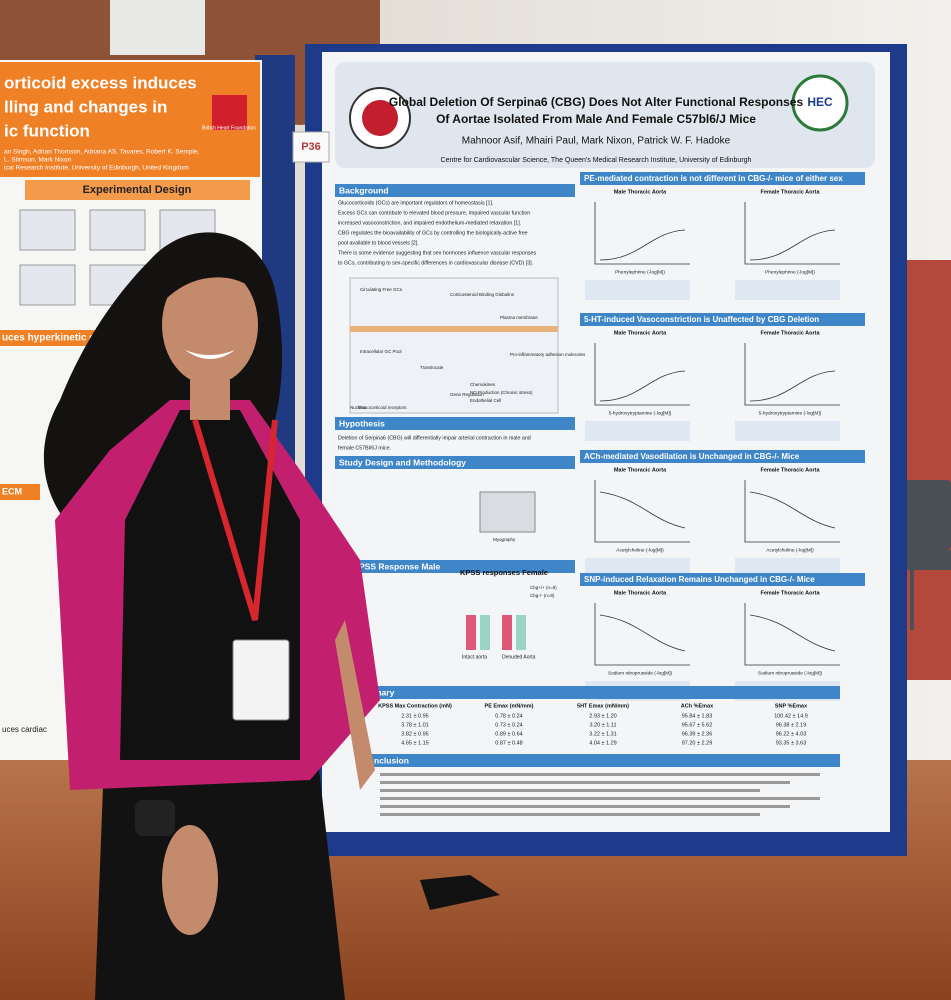 The image size is (951, 1000). What do you see at coordinates (509, 706) in the screenshot?
I see `table-header: PE Emax (mN/mm)` at bounding box center [509, 706].